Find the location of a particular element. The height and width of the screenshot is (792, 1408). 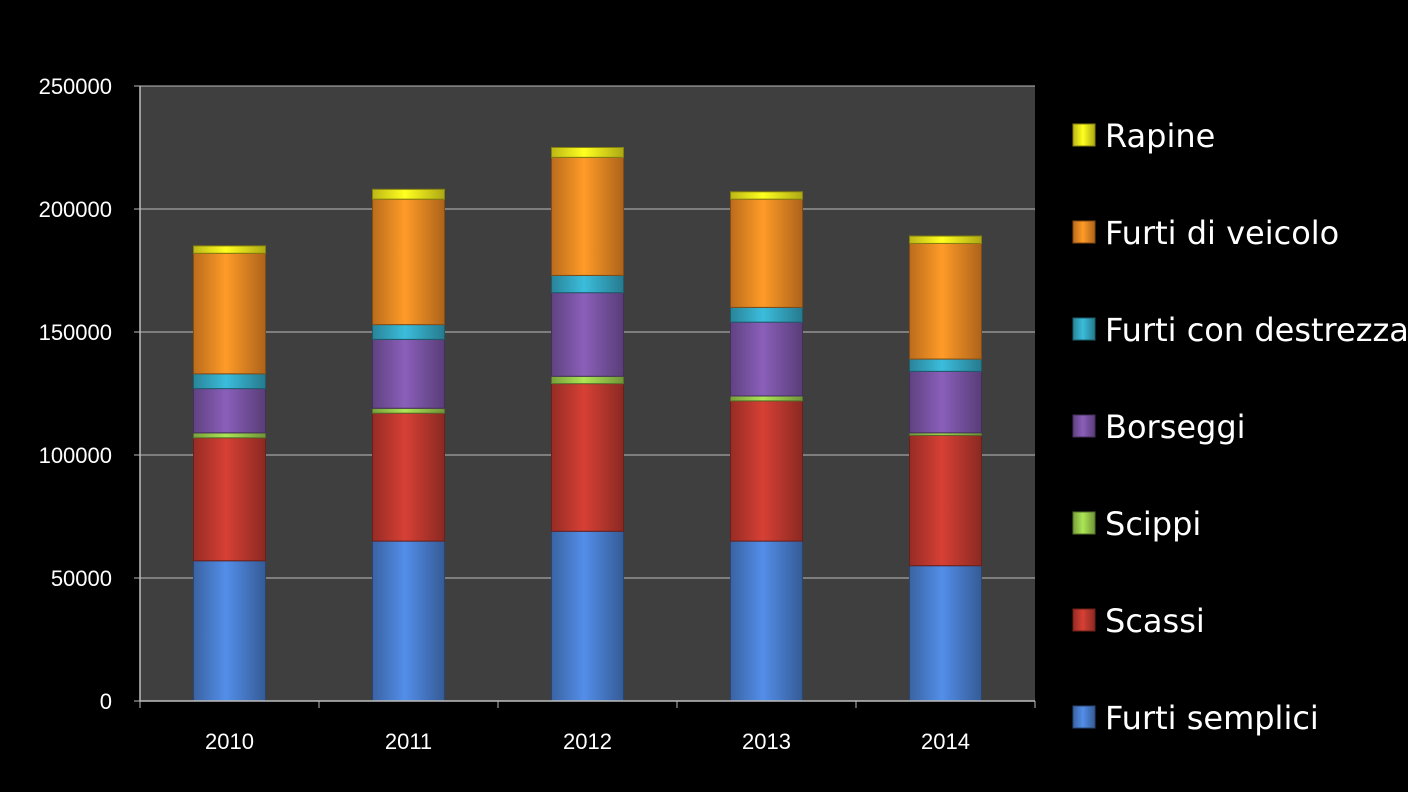

y-tick-label: 100000 is located at coordinates (75, 455).